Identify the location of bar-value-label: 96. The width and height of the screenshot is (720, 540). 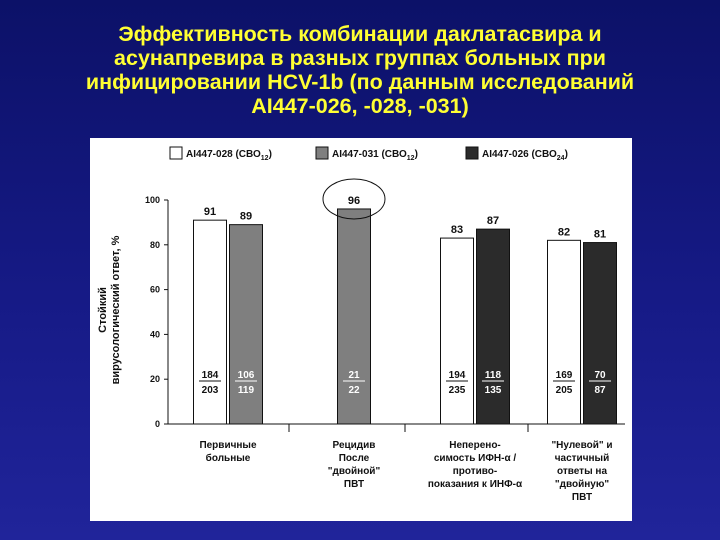
(354, 201).